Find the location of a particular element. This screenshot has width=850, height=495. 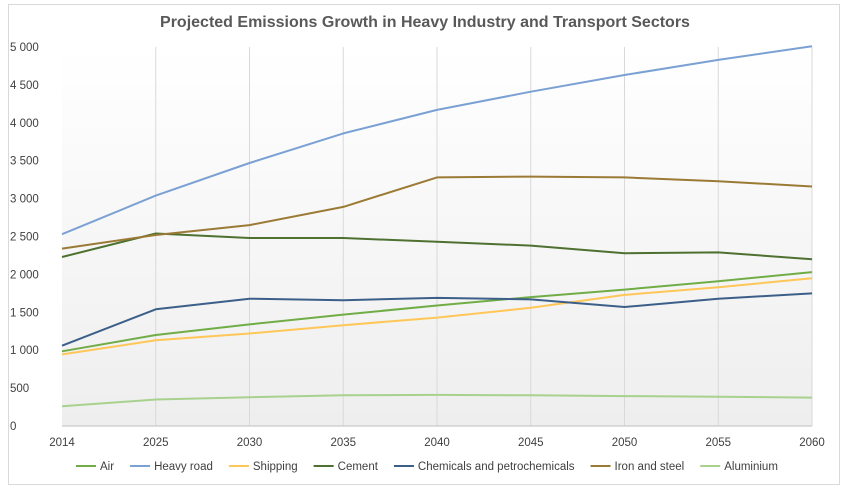

y-tick-label: 3 000 is located at coordinates (24, 200).